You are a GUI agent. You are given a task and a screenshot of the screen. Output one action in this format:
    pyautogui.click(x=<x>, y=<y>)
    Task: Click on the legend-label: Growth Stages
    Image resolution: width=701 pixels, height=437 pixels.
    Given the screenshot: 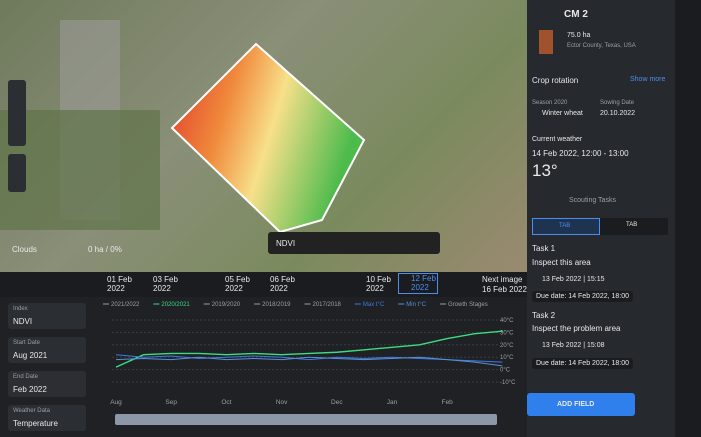 What is the action you would take?
    pyautogui.click(x=468, y=305)
    